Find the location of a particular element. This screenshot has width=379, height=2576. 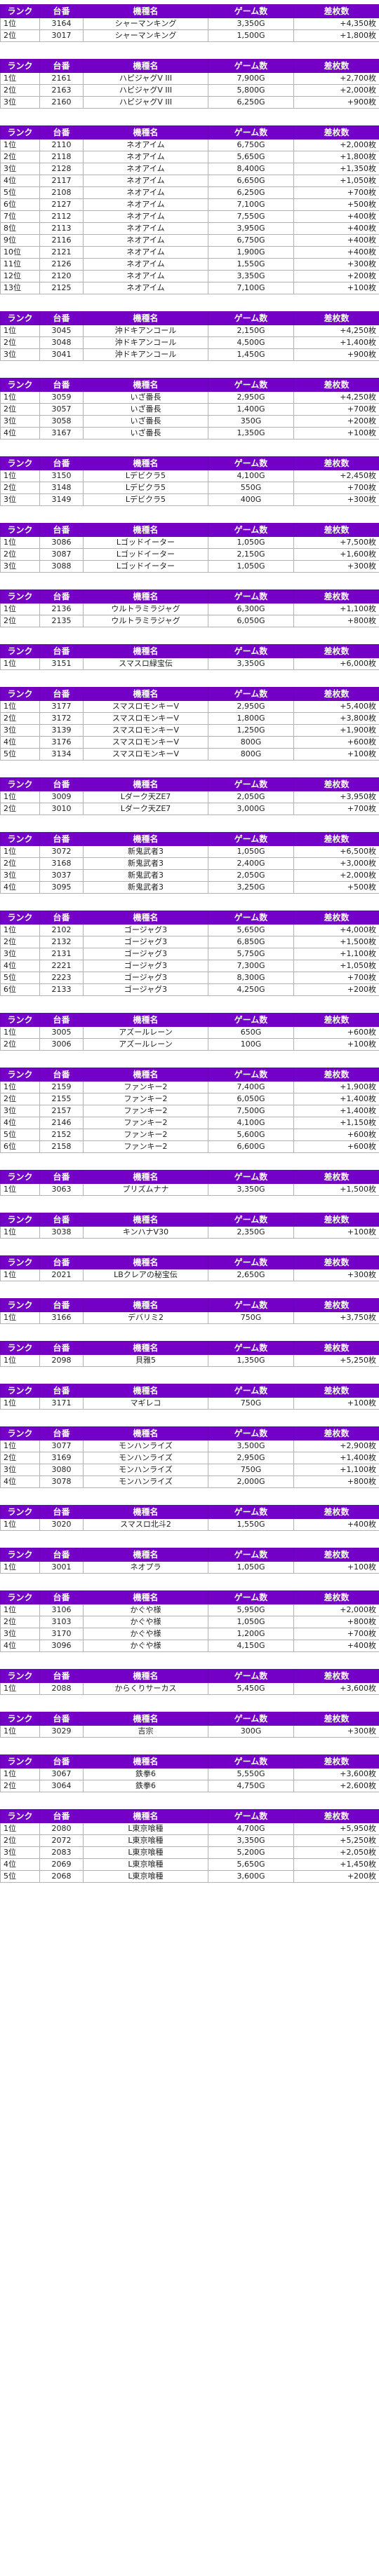

game-count-cell: 6,600G is located at coordinates (251, 1146).